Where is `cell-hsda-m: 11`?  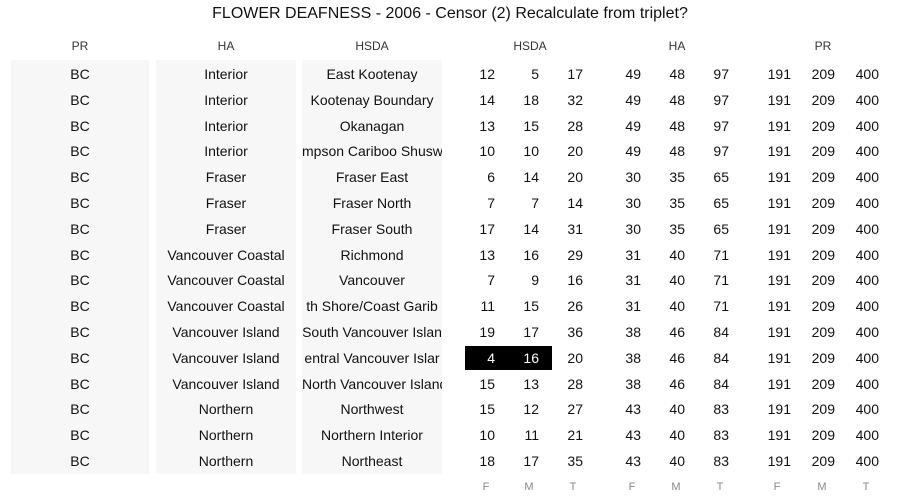 cell-hsda-m: 11 is located at coordinates (531, 435).